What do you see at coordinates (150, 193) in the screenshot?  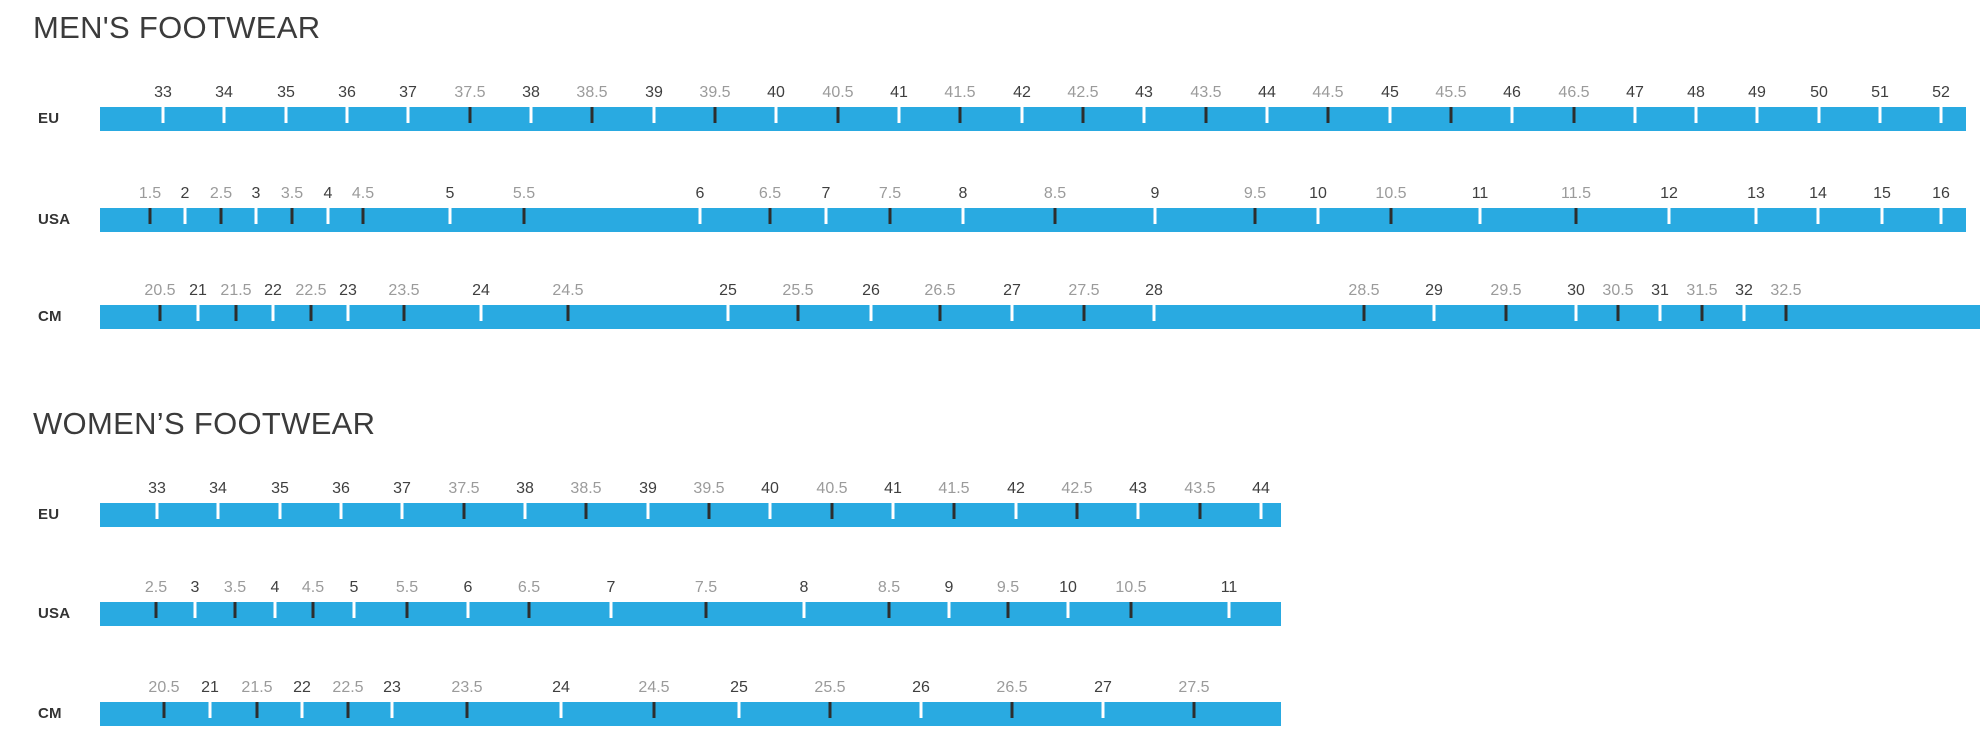 I see `tick-label: 1.5` at bounding box center [150, 193].